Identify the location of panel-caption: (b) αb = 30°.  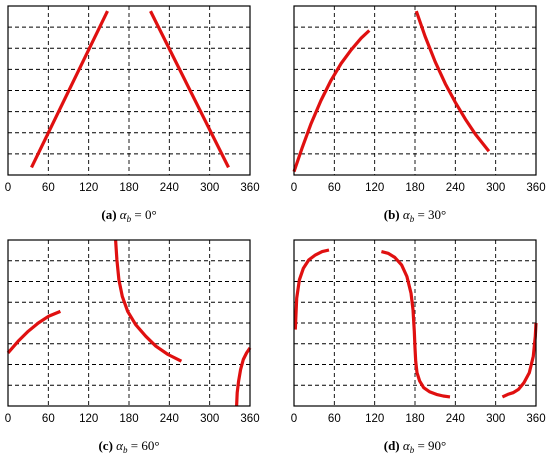
(415, 215).